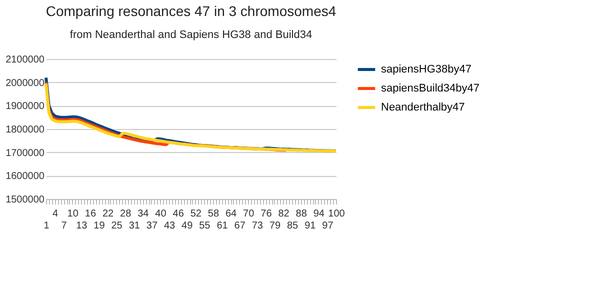 This screenshot has width=608, height=294. What do you see at coordinates (266, 214) in the screenshot?
I see `x-tick-label: 76` at bounding box center [266, 214].